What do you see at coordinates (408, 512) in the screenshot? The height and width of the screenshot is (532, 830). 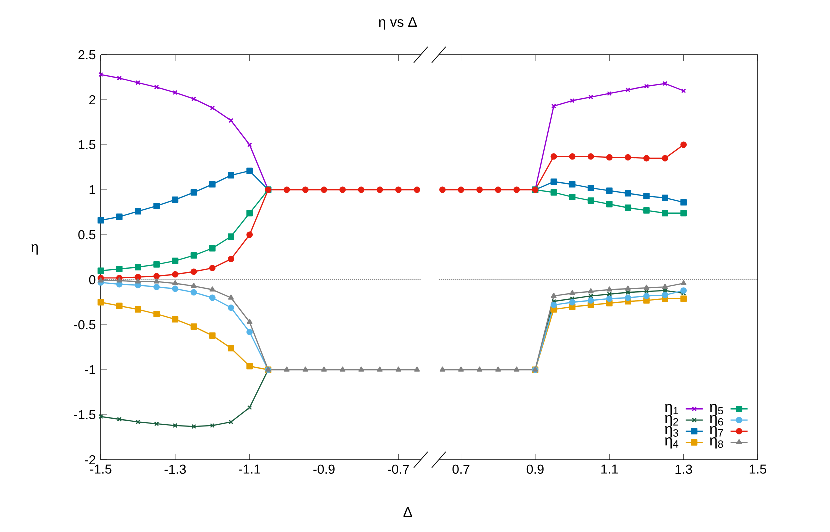 I see `x-axis-title: Δ` at bounding box center [408, 512].